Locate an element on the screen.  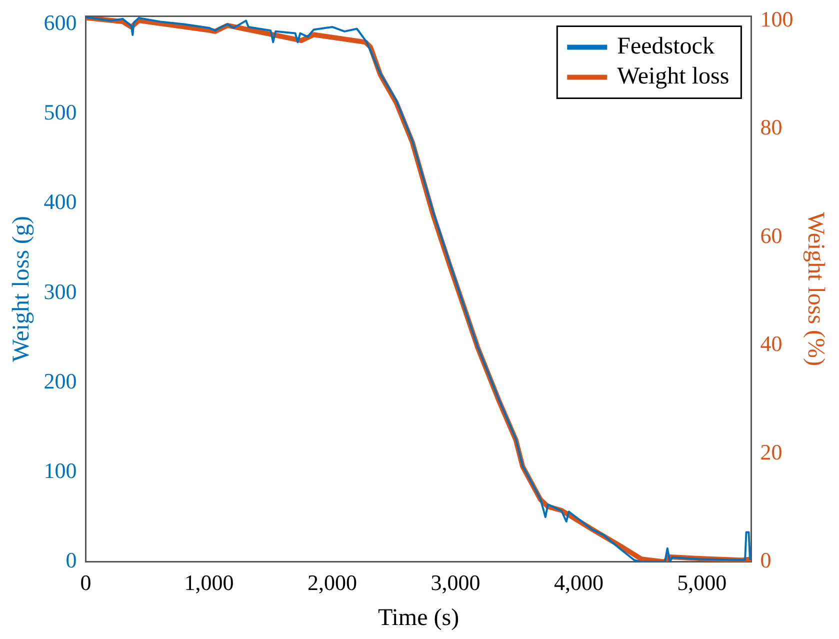
x-tick-label: 1,000 is located at coordinates (209, 582).